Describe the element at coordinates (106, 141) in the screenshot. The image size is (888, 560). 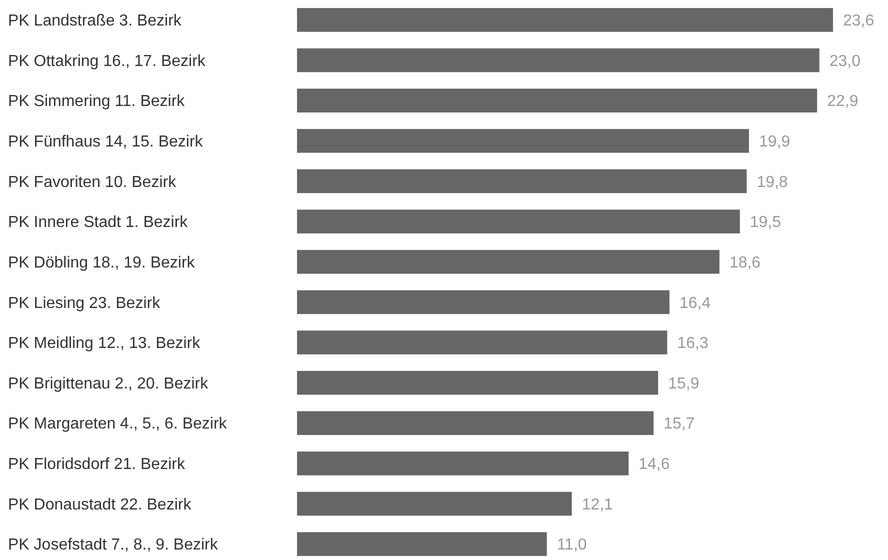
I see `y-tick-label: PK Fünfhaus 14, 15. Bezirk` at that location.